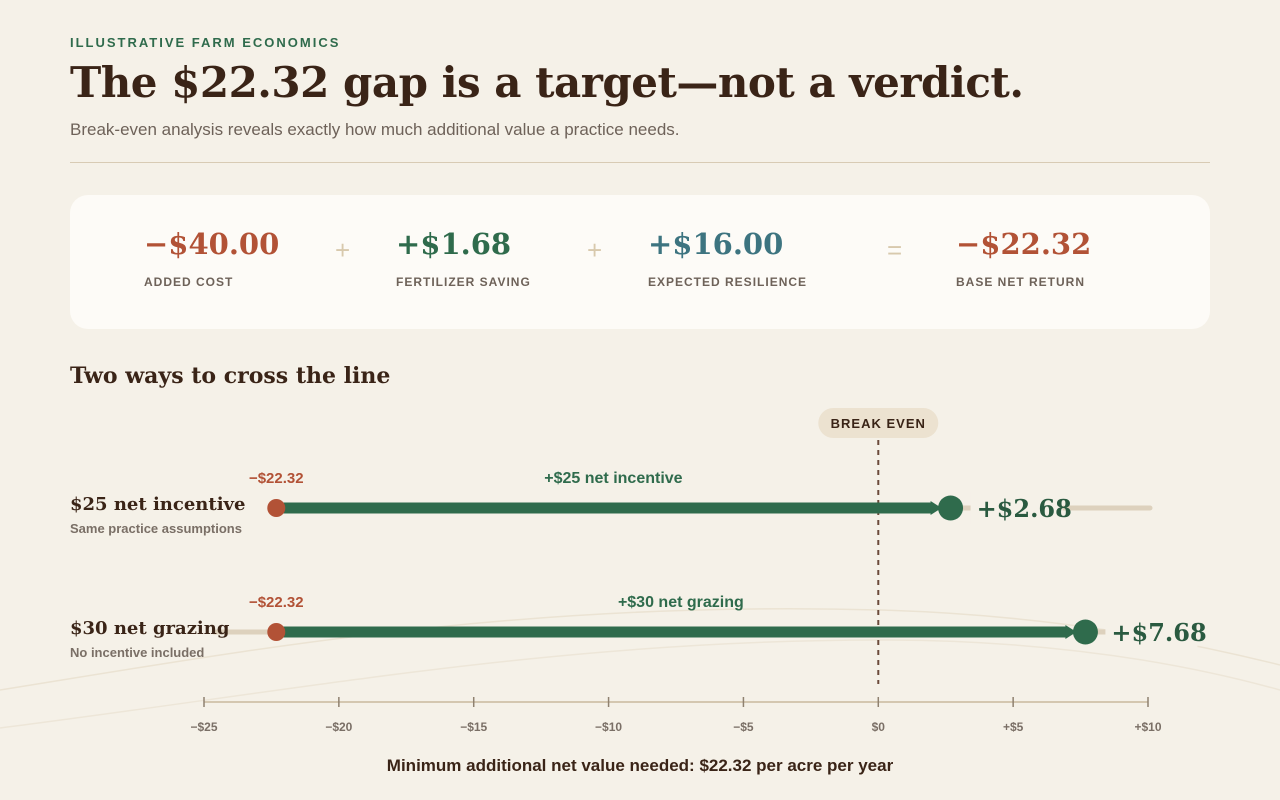 This screenshot has height=800, width=1280. I want to click on metric-expected-resilience: +$16.00 EXPECTED RESILIENCE, so click(727, 258).